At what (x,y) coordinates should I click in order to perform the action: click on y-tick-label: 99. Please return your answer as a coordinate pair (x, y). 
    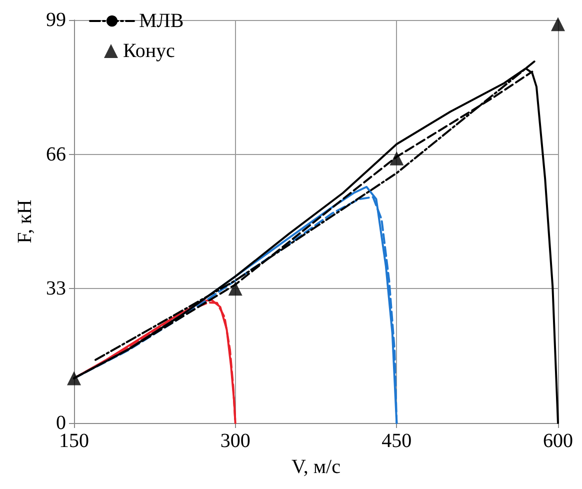
    Looking at the image, I should click on (56, 20).